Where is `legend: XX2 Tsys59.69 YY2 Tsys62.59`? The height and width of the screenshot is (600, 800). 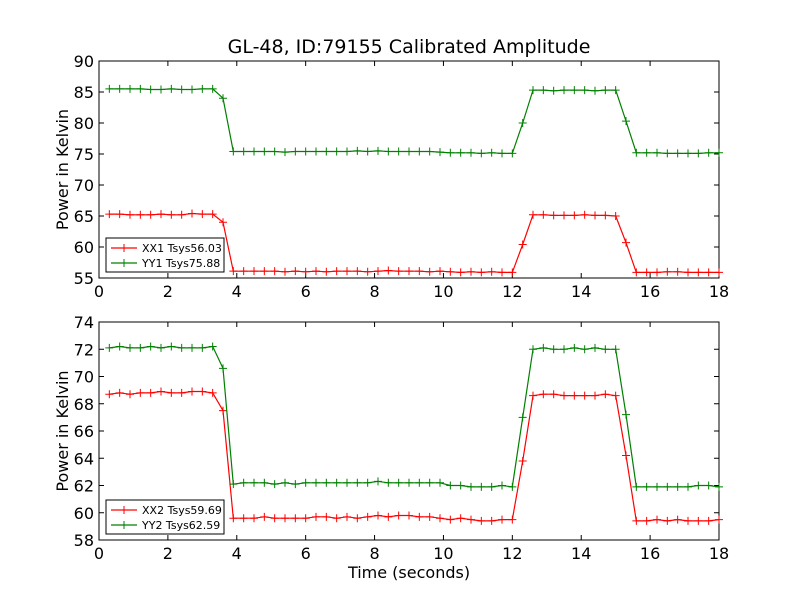
legend: XX2 Tsys59.69 YY2 Tsys62.59 is located at coordinates (165, 517).